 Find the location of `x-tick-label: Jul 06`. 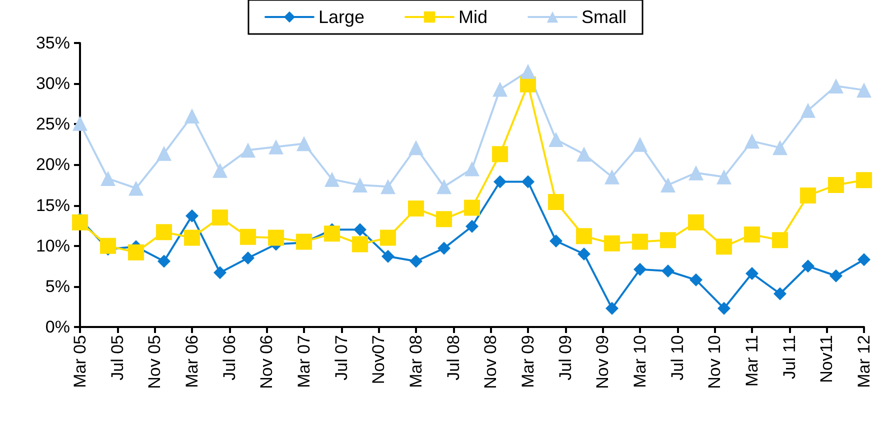

x-tick-label: Jul 06 is located at coordinates (229, 357).